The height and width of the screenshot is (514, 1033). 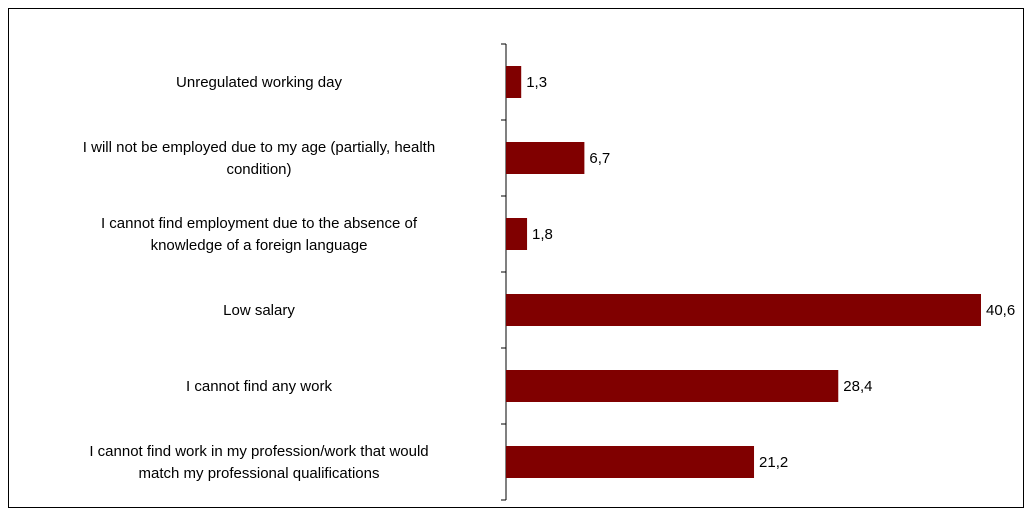 What do you see at coordinates (773, 462) in the screenshot?
I see `value-label-5: 21,2` at bounding box center [773, 462].